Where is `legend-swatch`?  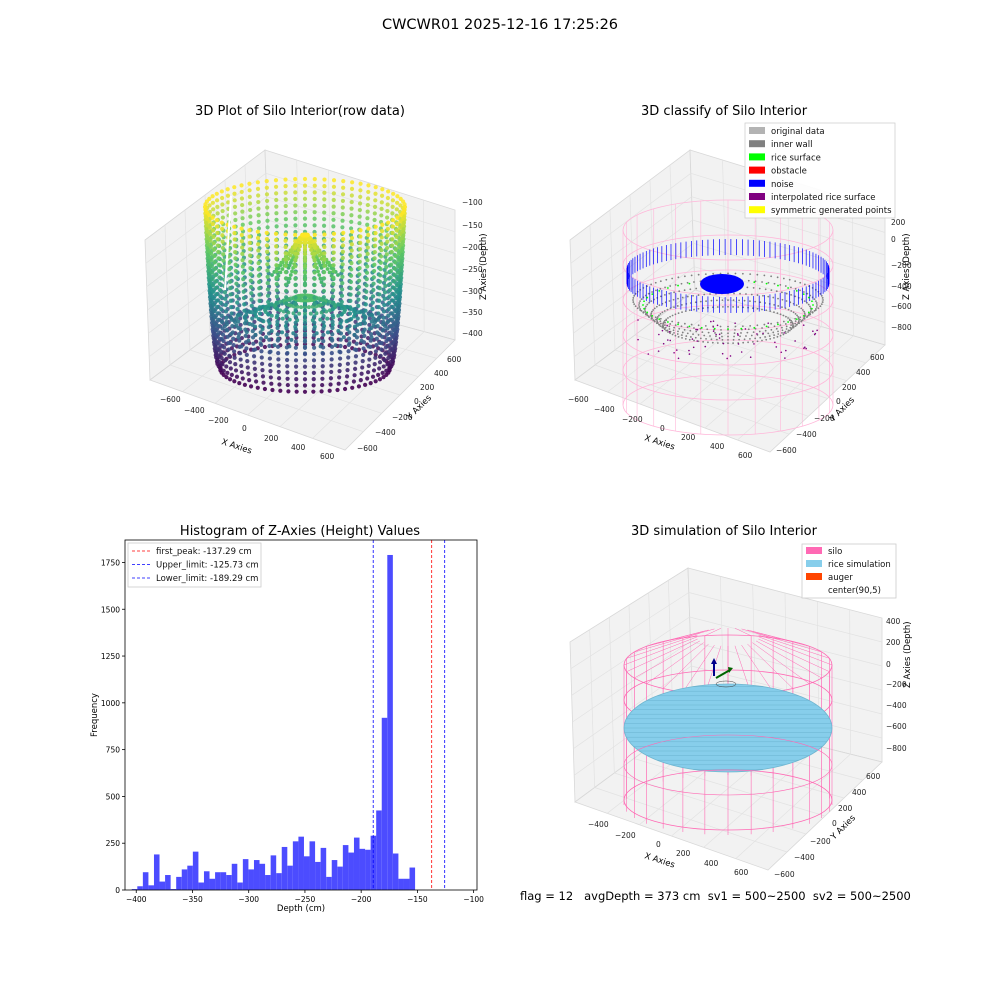 legend-swatch is located at coordinates (757, 170).